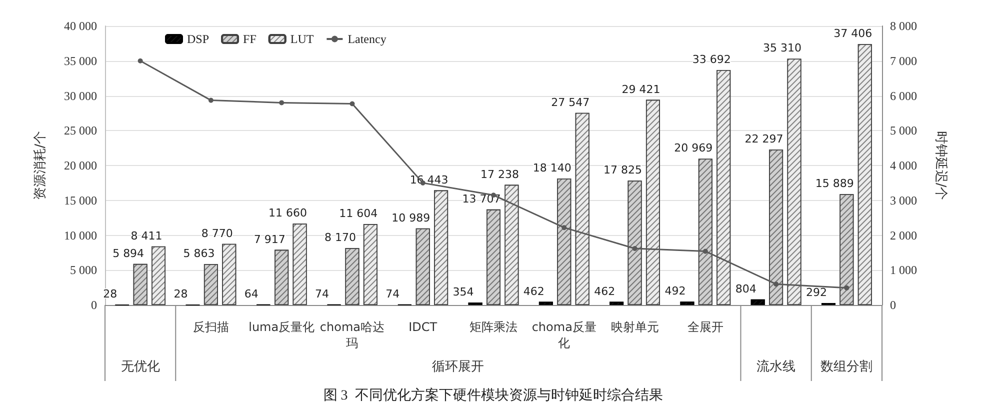  I want to click on data-label: 8 411, so click(146, 235).